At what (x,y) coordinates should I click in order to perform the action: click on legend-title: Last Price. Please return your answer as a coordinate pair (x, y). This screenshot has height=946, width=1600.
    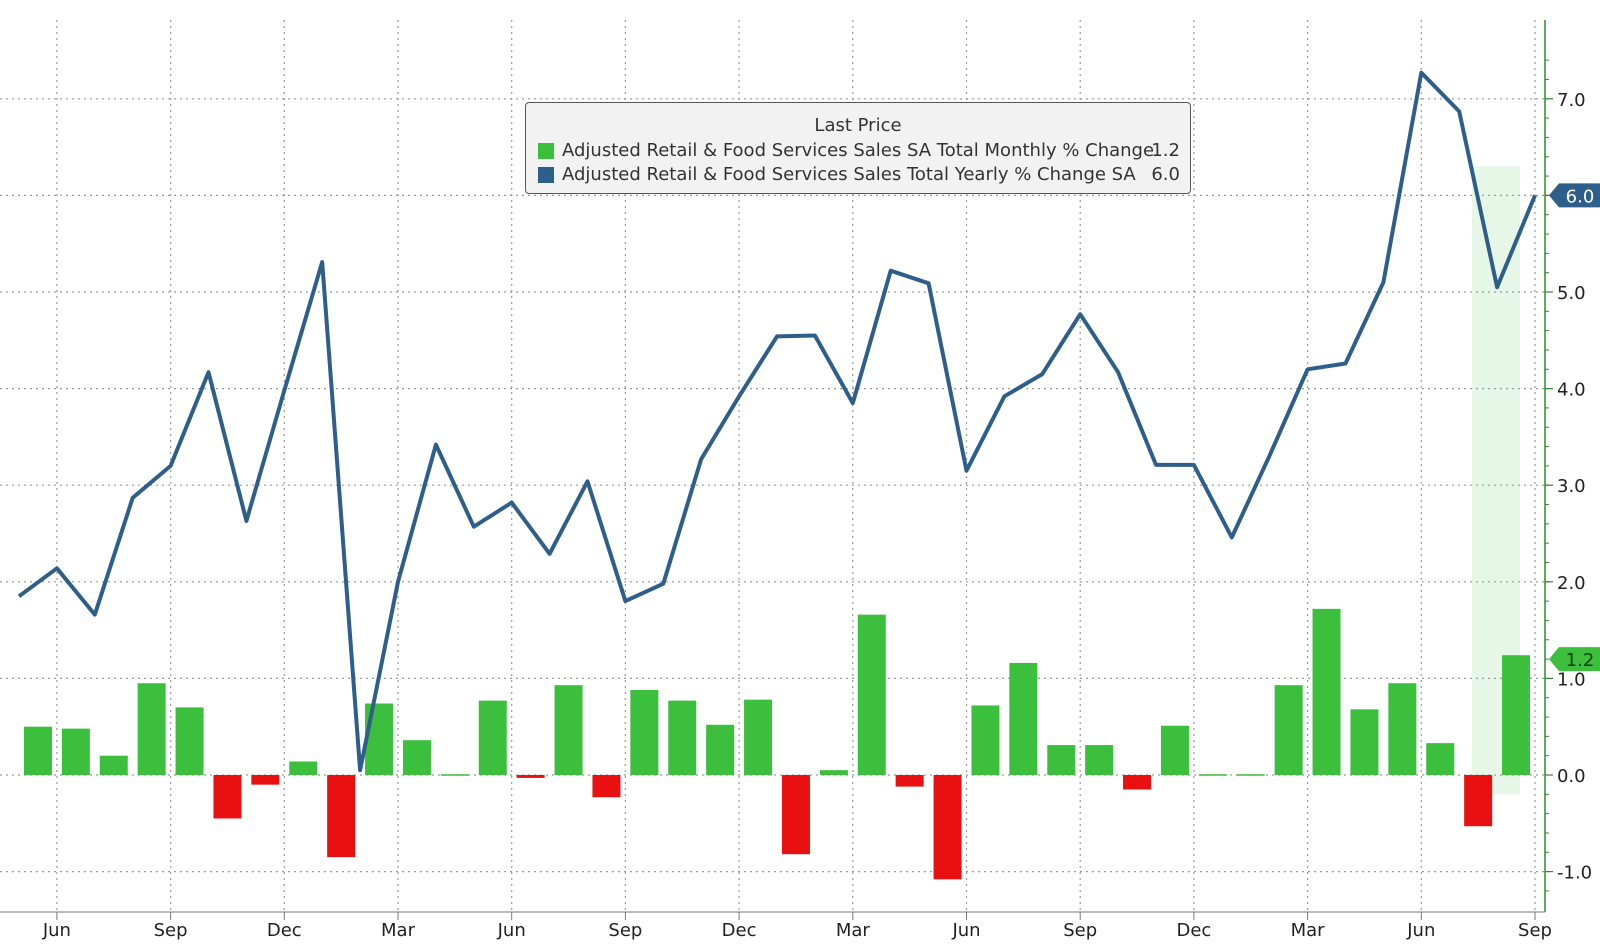
    Looking at the image, I should click on (858, 125).